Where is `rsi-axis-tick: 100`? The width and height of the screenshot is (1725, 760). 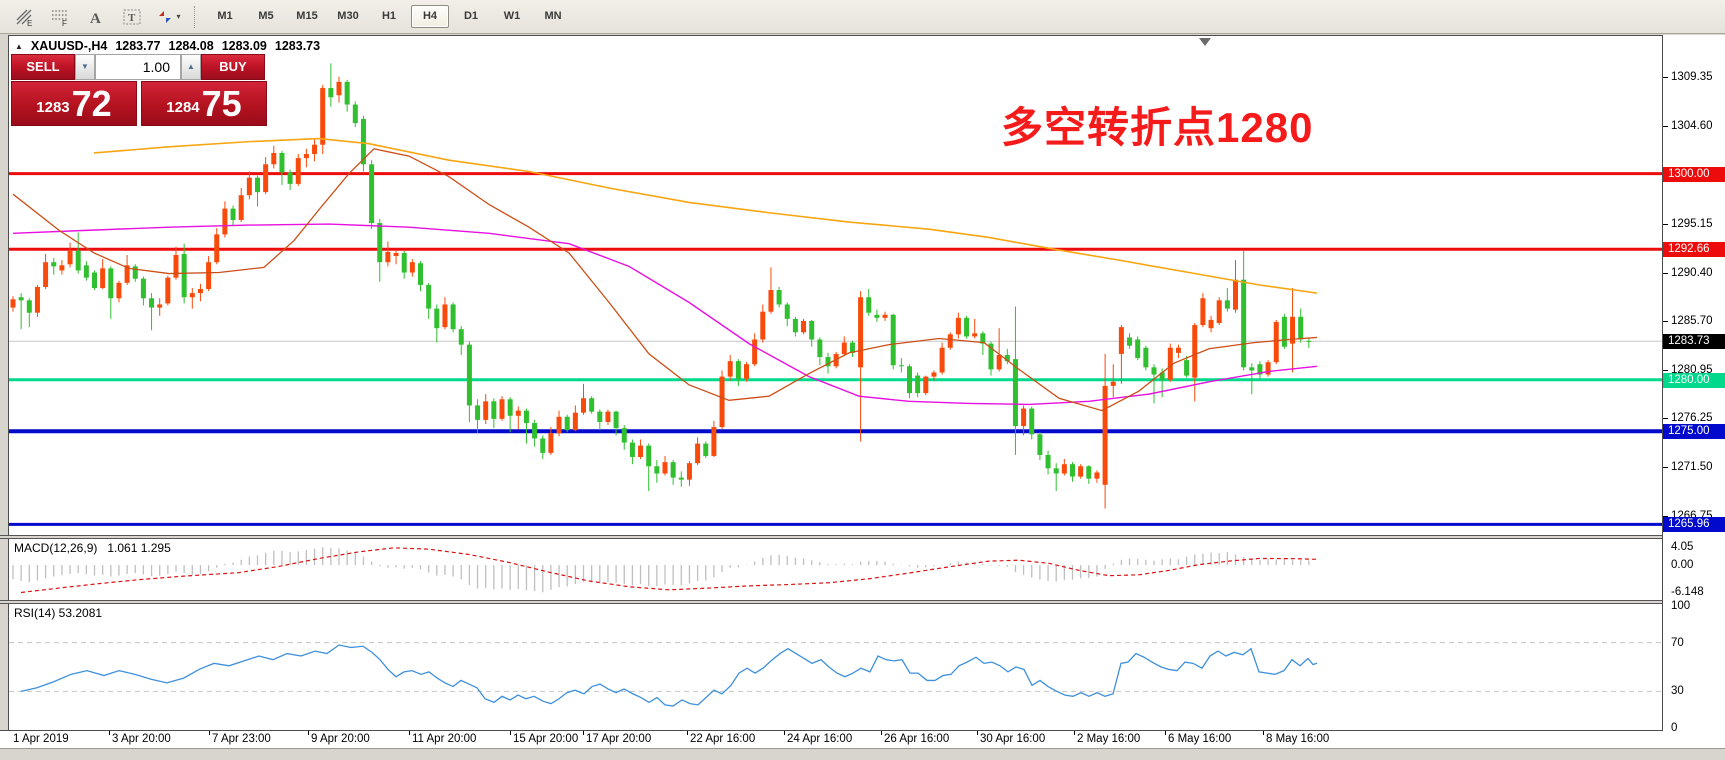
rsi-axis-tick: 100 is located at coordinates (1681, 605).